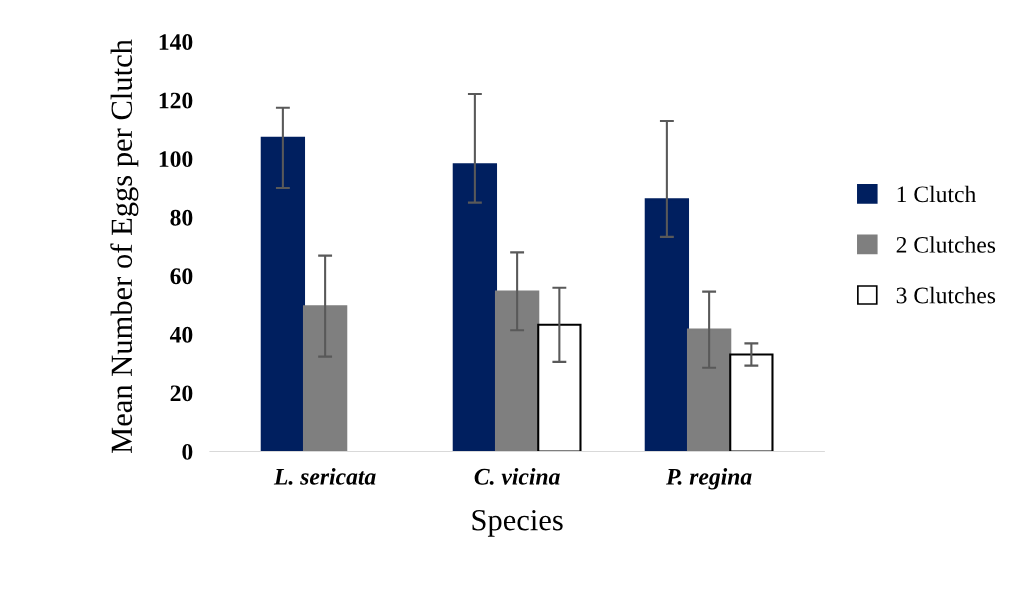 The image size is (1024, 594). Describe the element at coordinates (181, 393) in the screenshot. I see `y-tick-label: 20` at that location.